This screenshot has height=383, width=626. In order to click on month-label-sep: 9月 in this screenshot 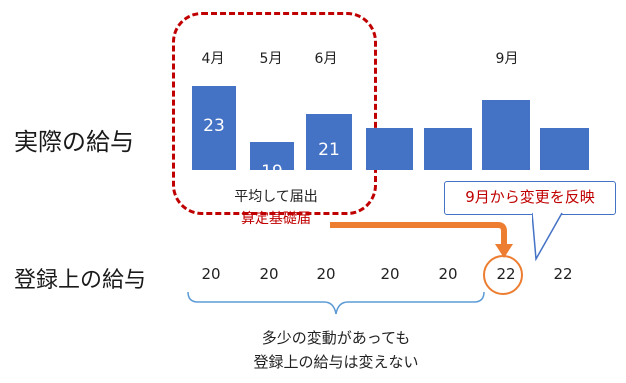, I will do `click(507, 59)`.